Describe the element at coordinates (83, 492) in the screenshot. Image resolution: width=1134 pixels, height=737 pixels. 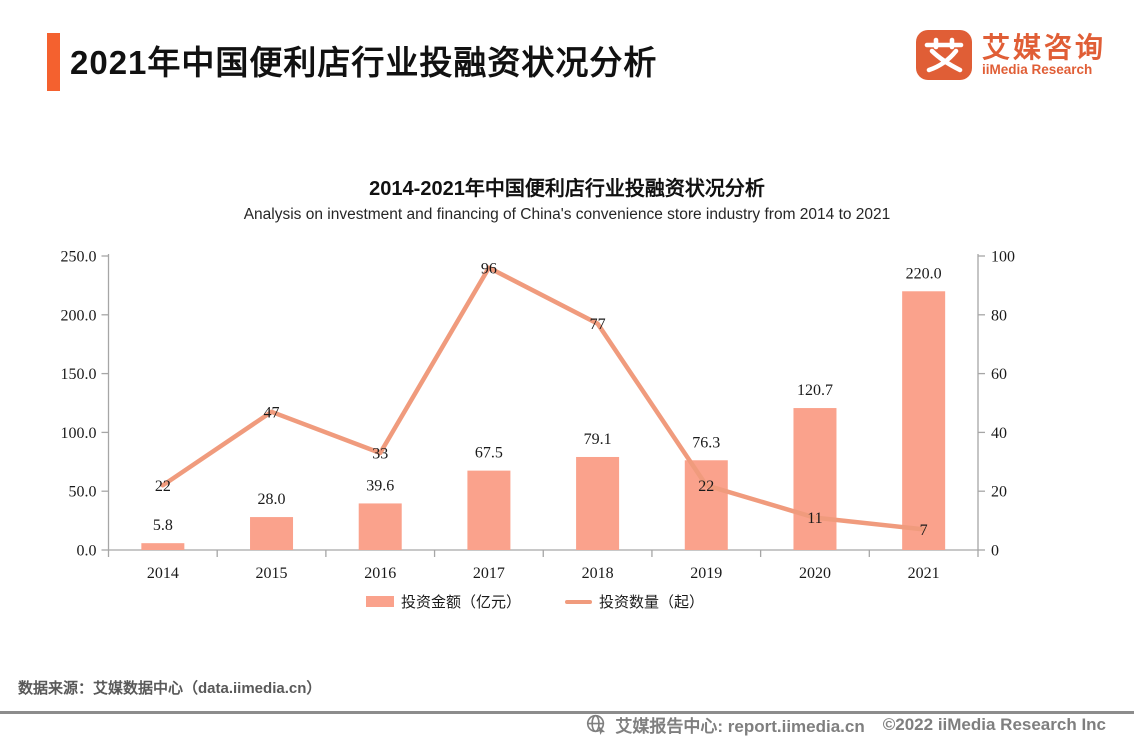
I see `left-axis-label: 50.0` at that location.